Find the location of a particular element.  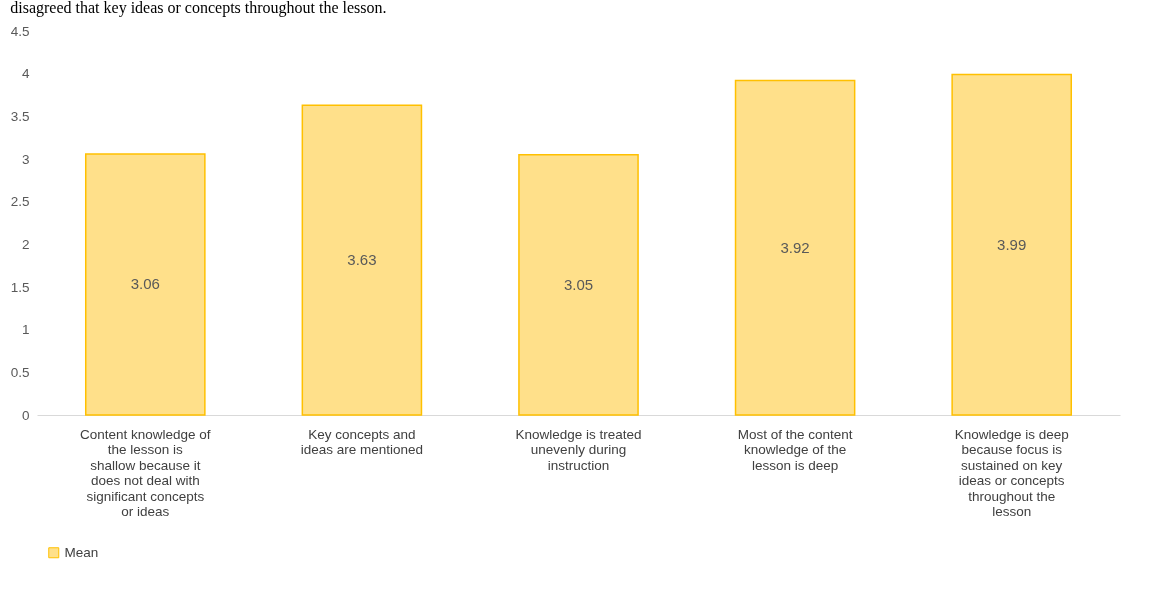

x-tick-label: Knowledge is treated unevenly during instruction is located at coordinates (578, 449).